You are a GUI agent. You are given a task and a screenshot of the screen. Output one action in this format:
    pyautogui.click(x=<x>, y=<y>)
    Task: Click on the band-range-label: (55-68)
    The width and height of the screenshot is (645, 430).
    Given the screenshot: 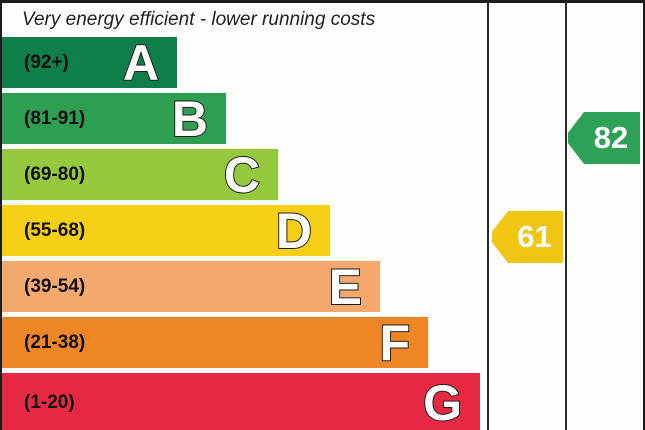 What is the action you would take?
    pyautogui.click(x=55, y=230)
    